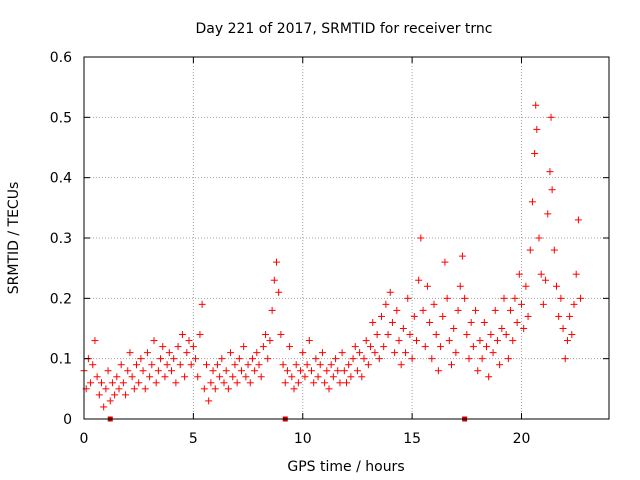 The width and height of the screenshot is (640, 480). I want to click on x-tick-label: 20, so click(522, 439).